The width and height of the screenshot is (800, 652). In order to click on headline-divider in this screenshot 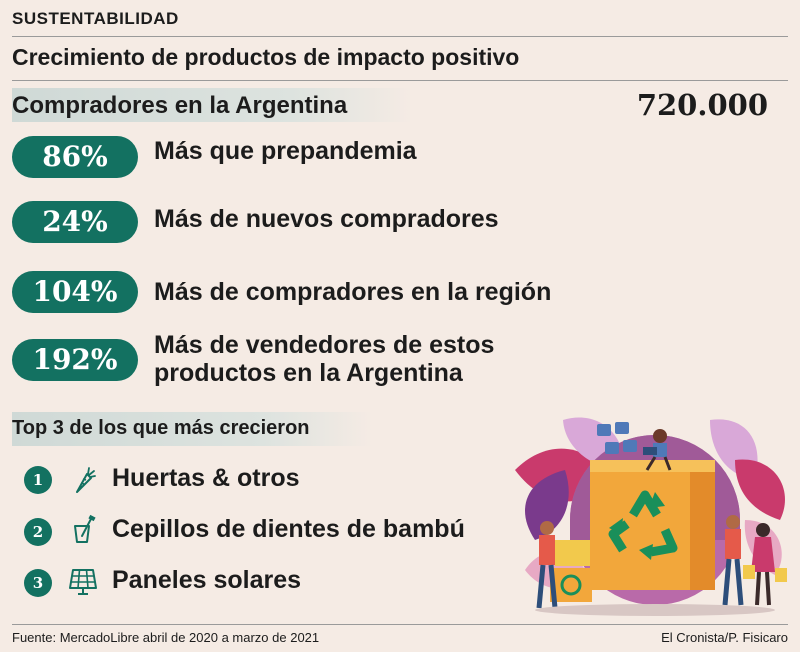, I will do `click(400, 80)`.